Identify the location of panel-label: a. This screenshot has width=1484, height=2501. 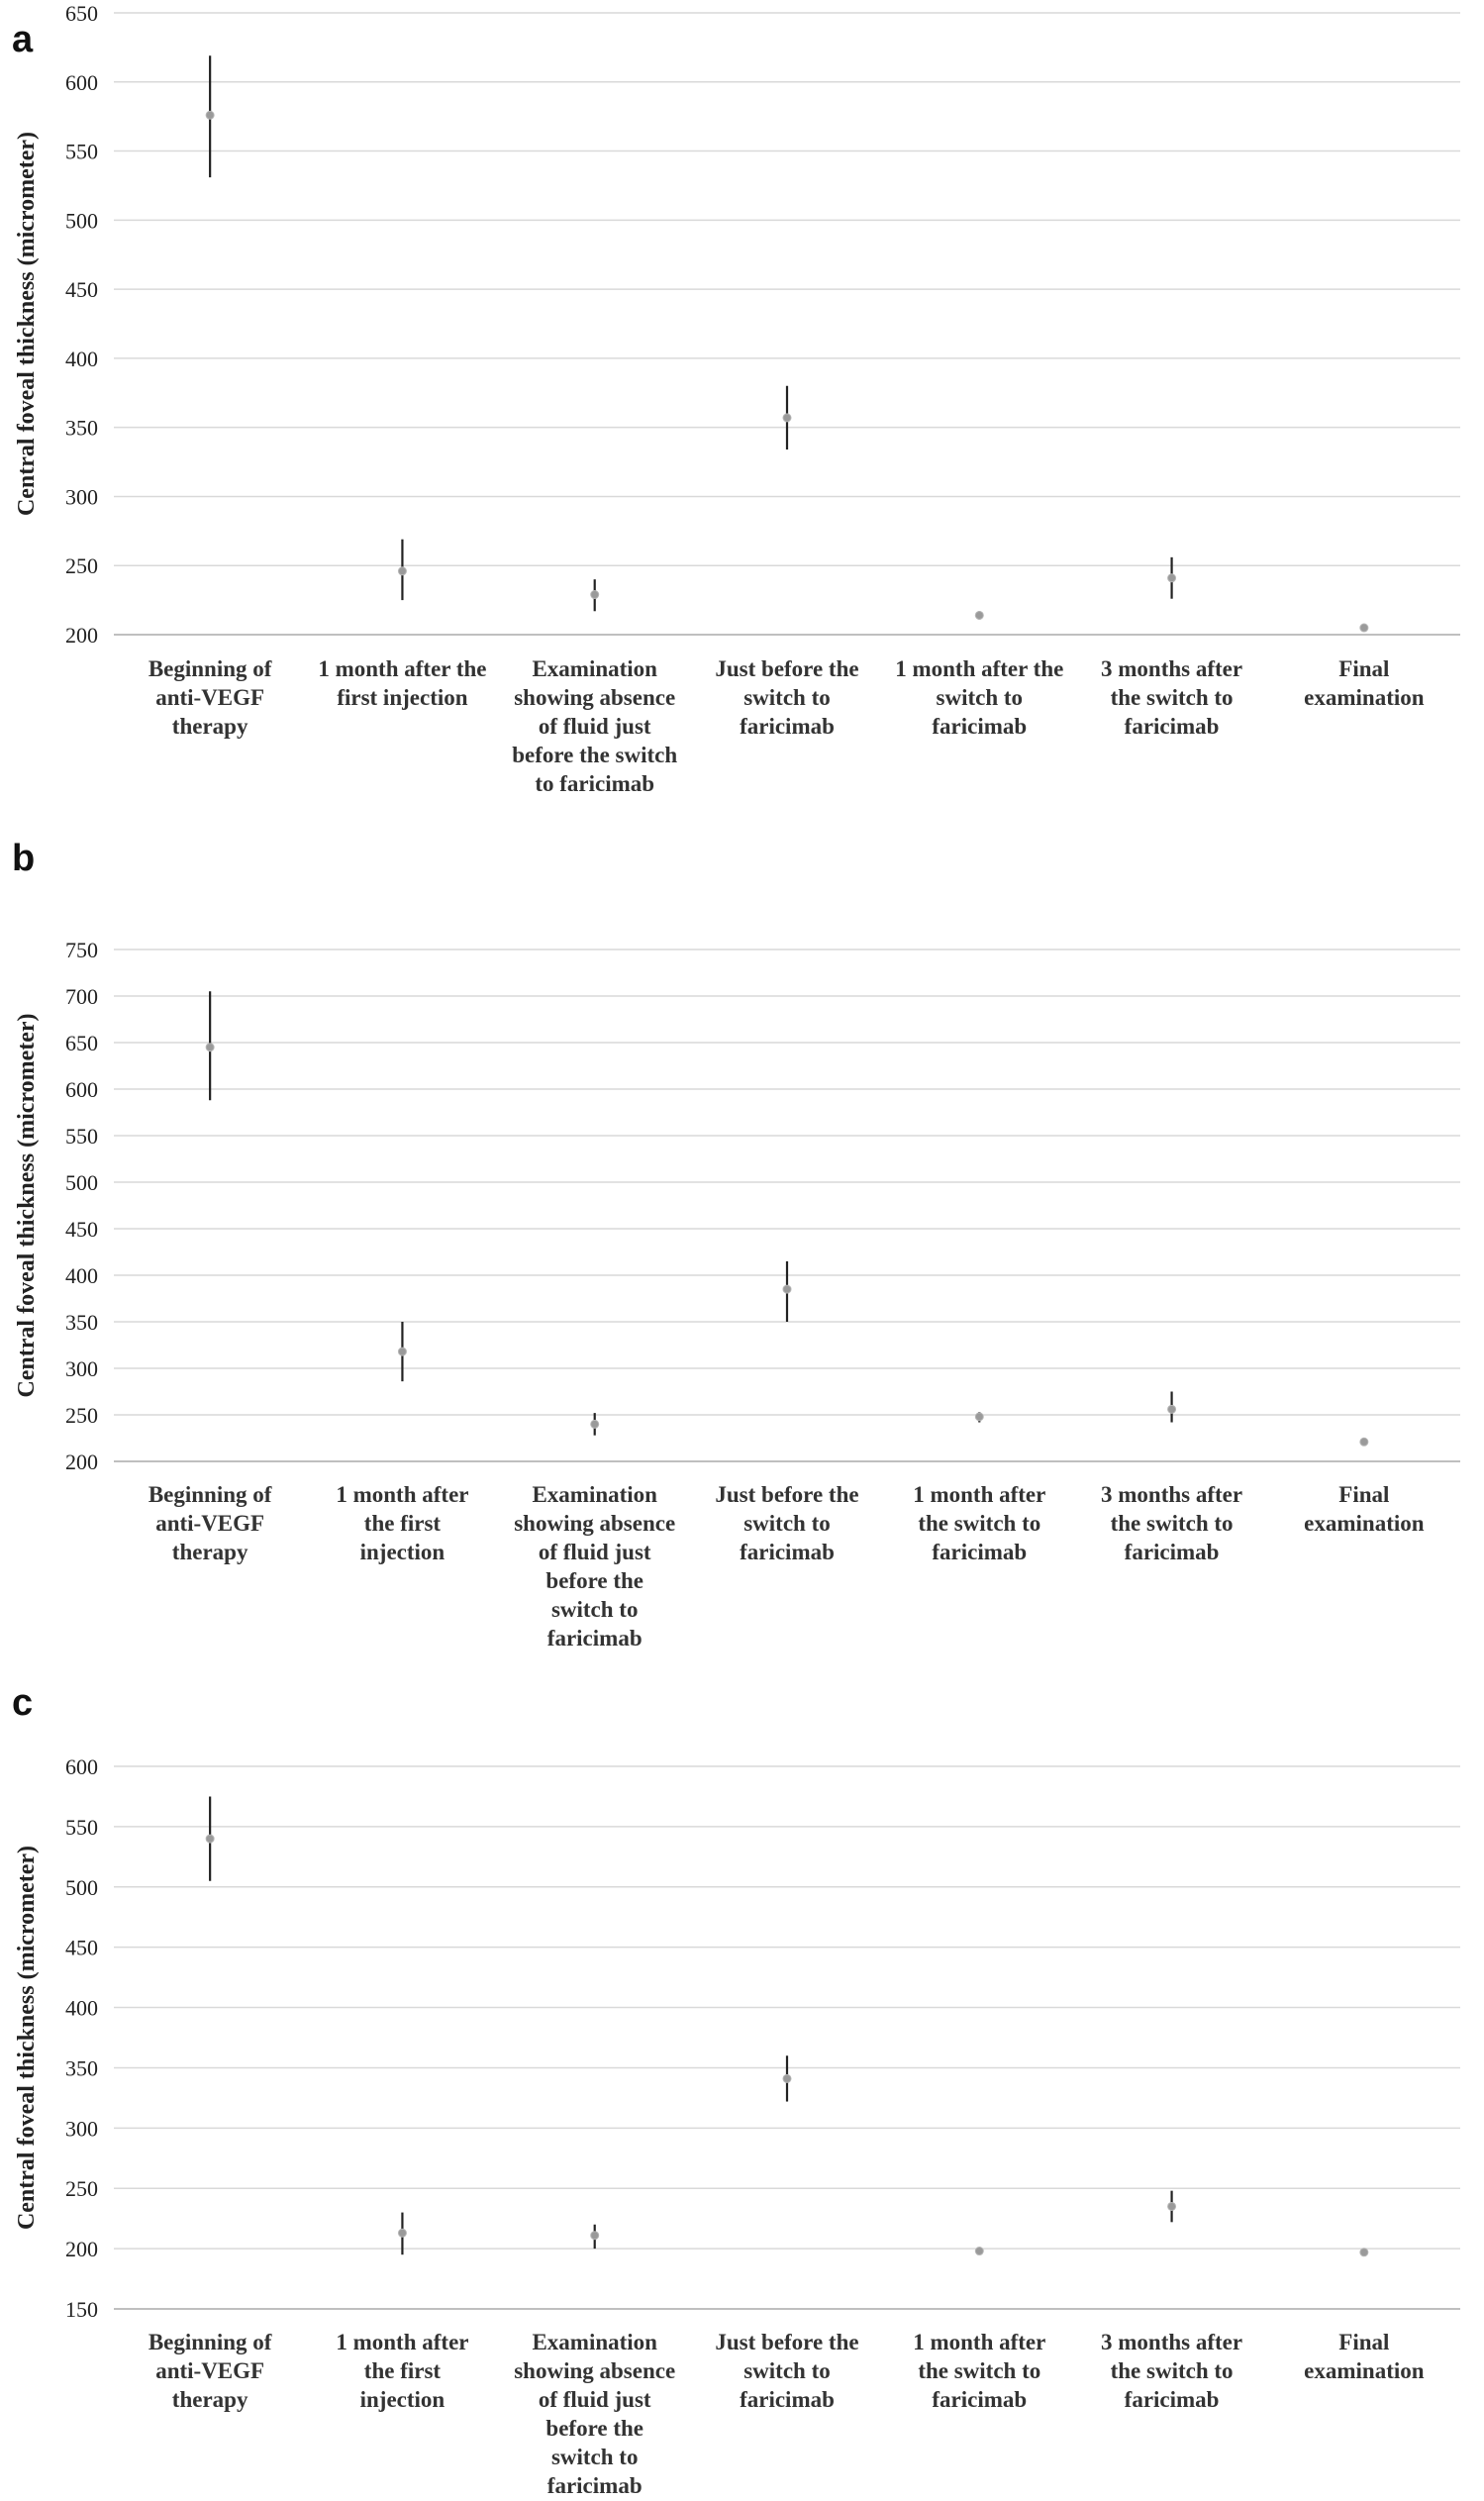
(23, 40).